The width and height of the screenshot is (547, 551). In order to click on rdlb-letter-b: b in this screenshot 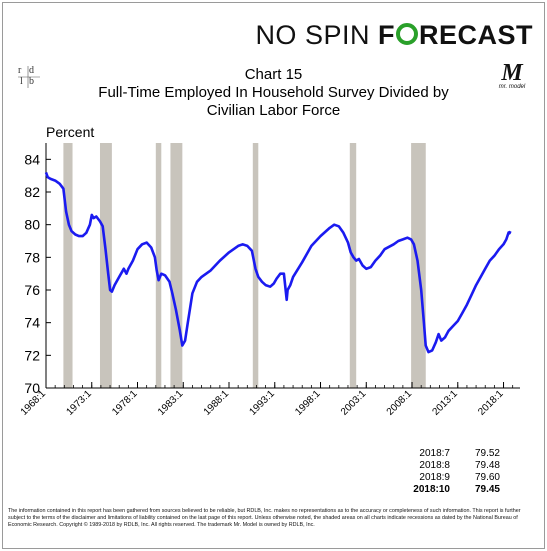, I will do `click(31, 81)`.